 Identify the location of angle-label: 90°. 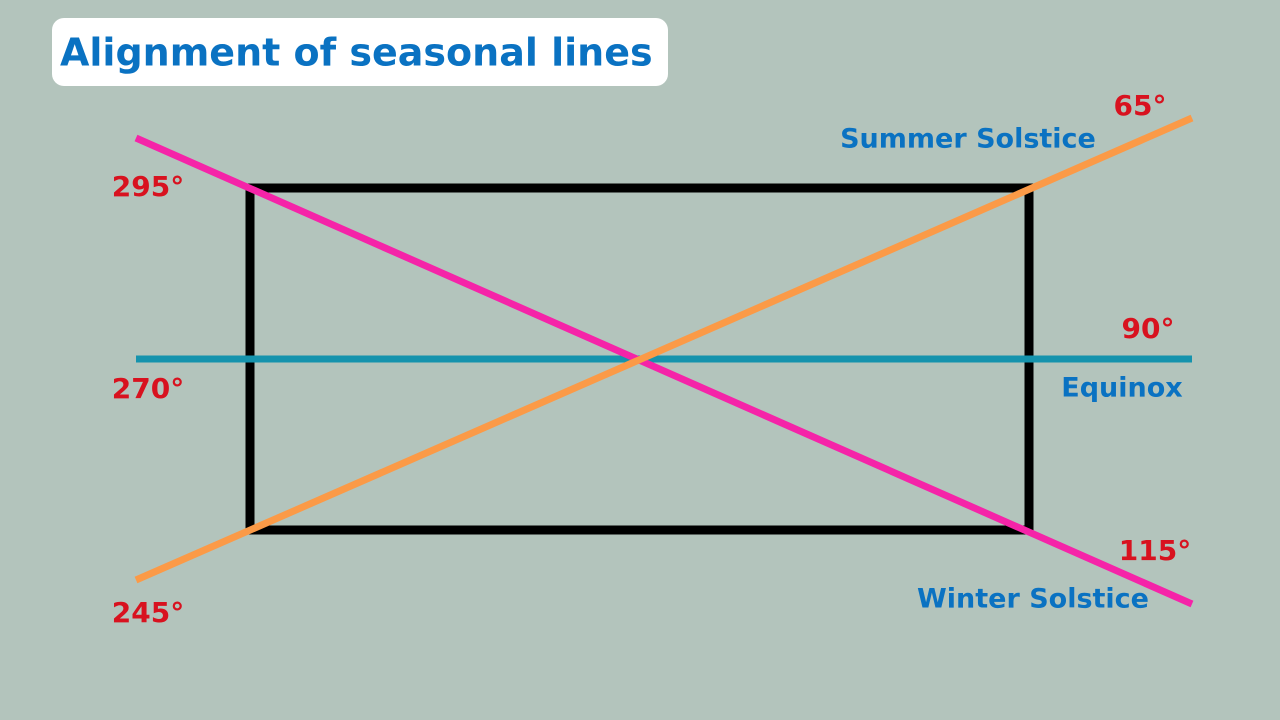
(1148, 328).